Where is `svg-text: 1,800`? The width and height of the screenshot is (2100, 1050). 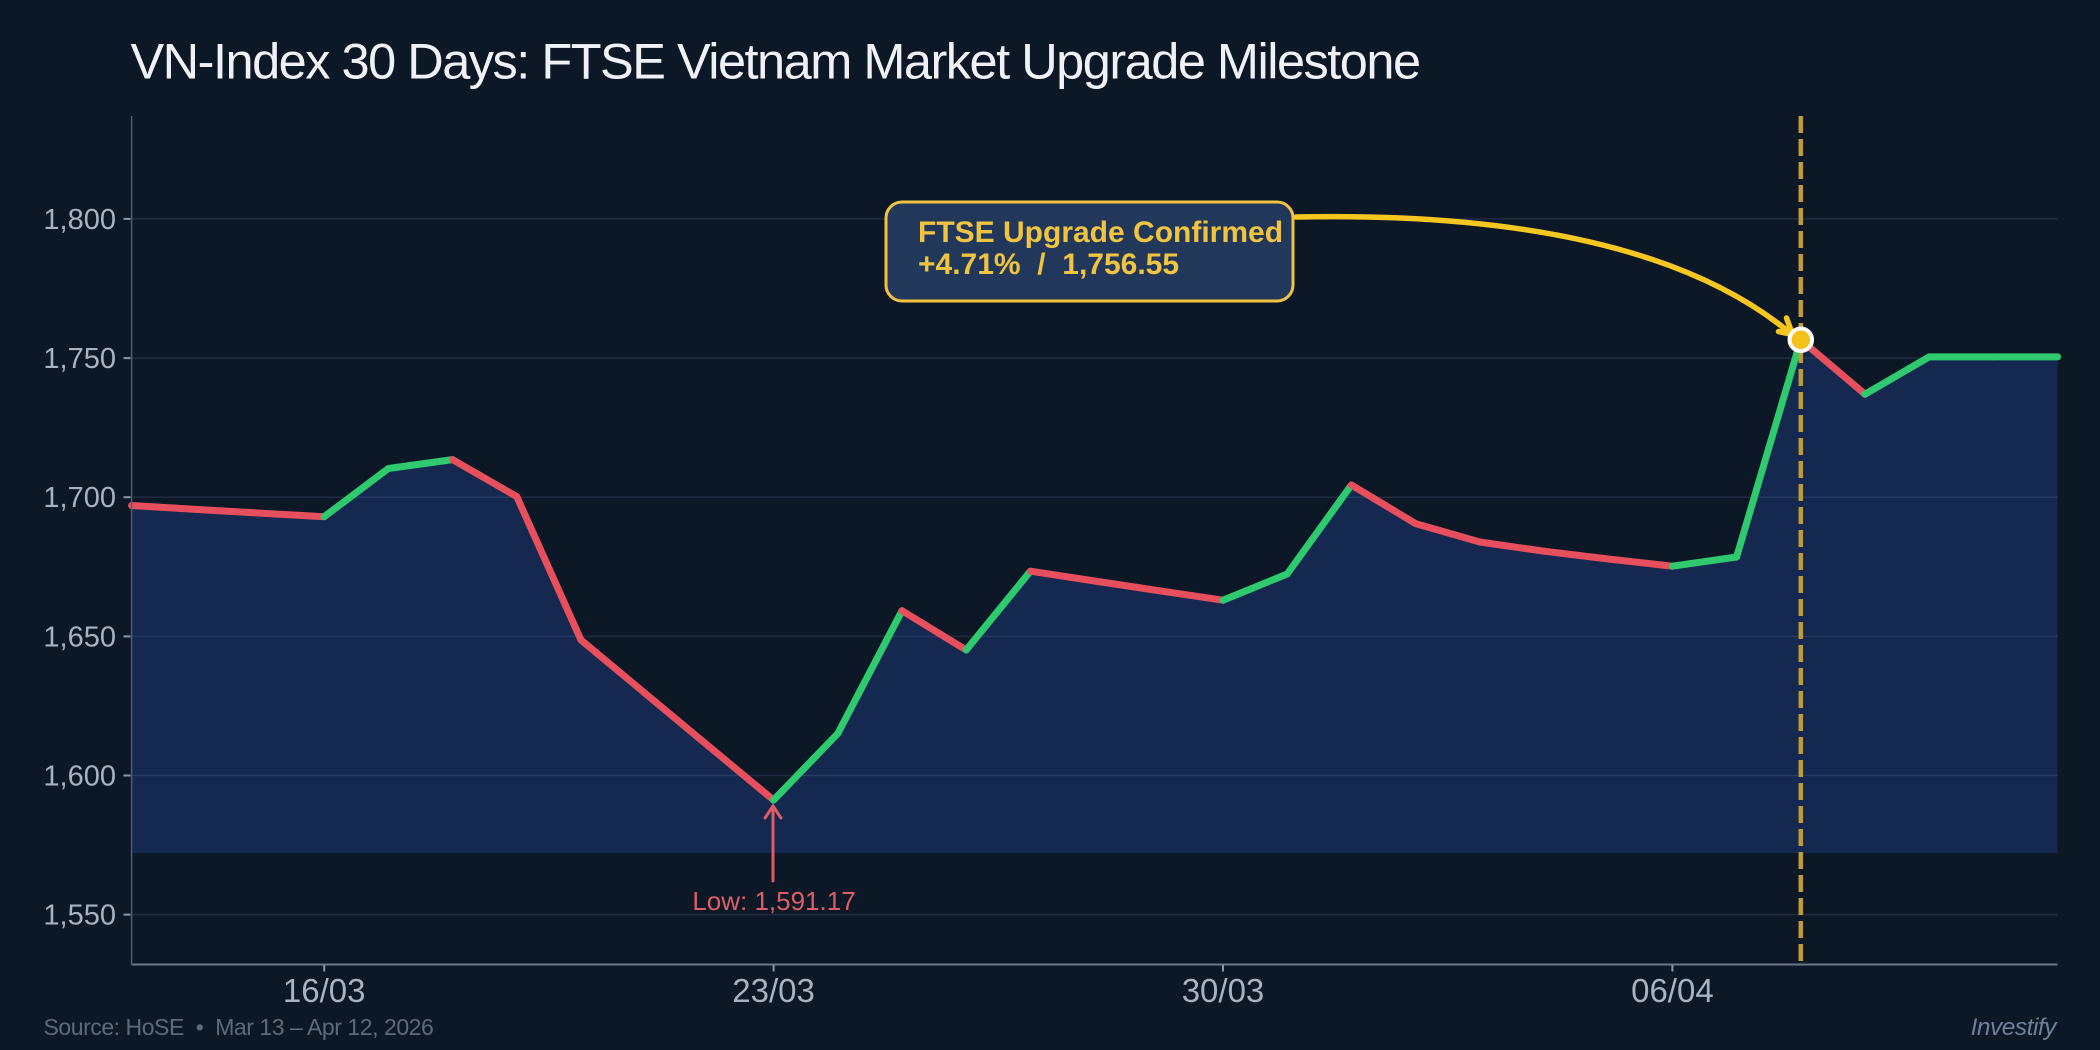 svg-text: 1,800 is located at coordinates (79, 220).